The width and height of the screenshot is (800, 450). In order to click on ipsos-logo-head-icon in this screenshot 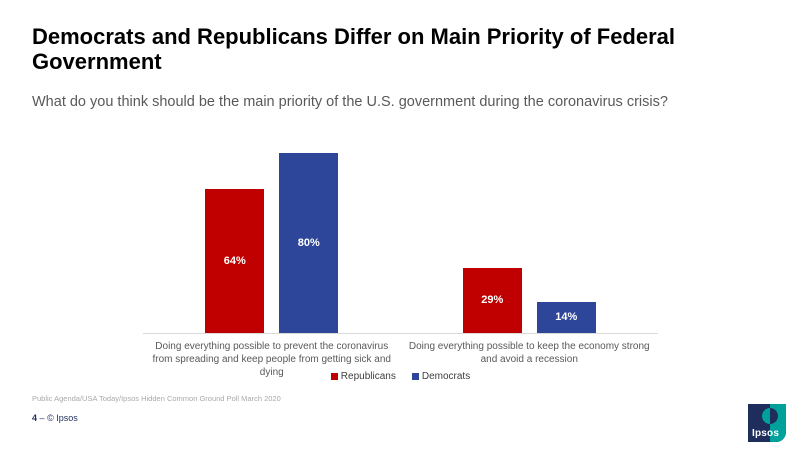, I will do `click(770, 416)`.